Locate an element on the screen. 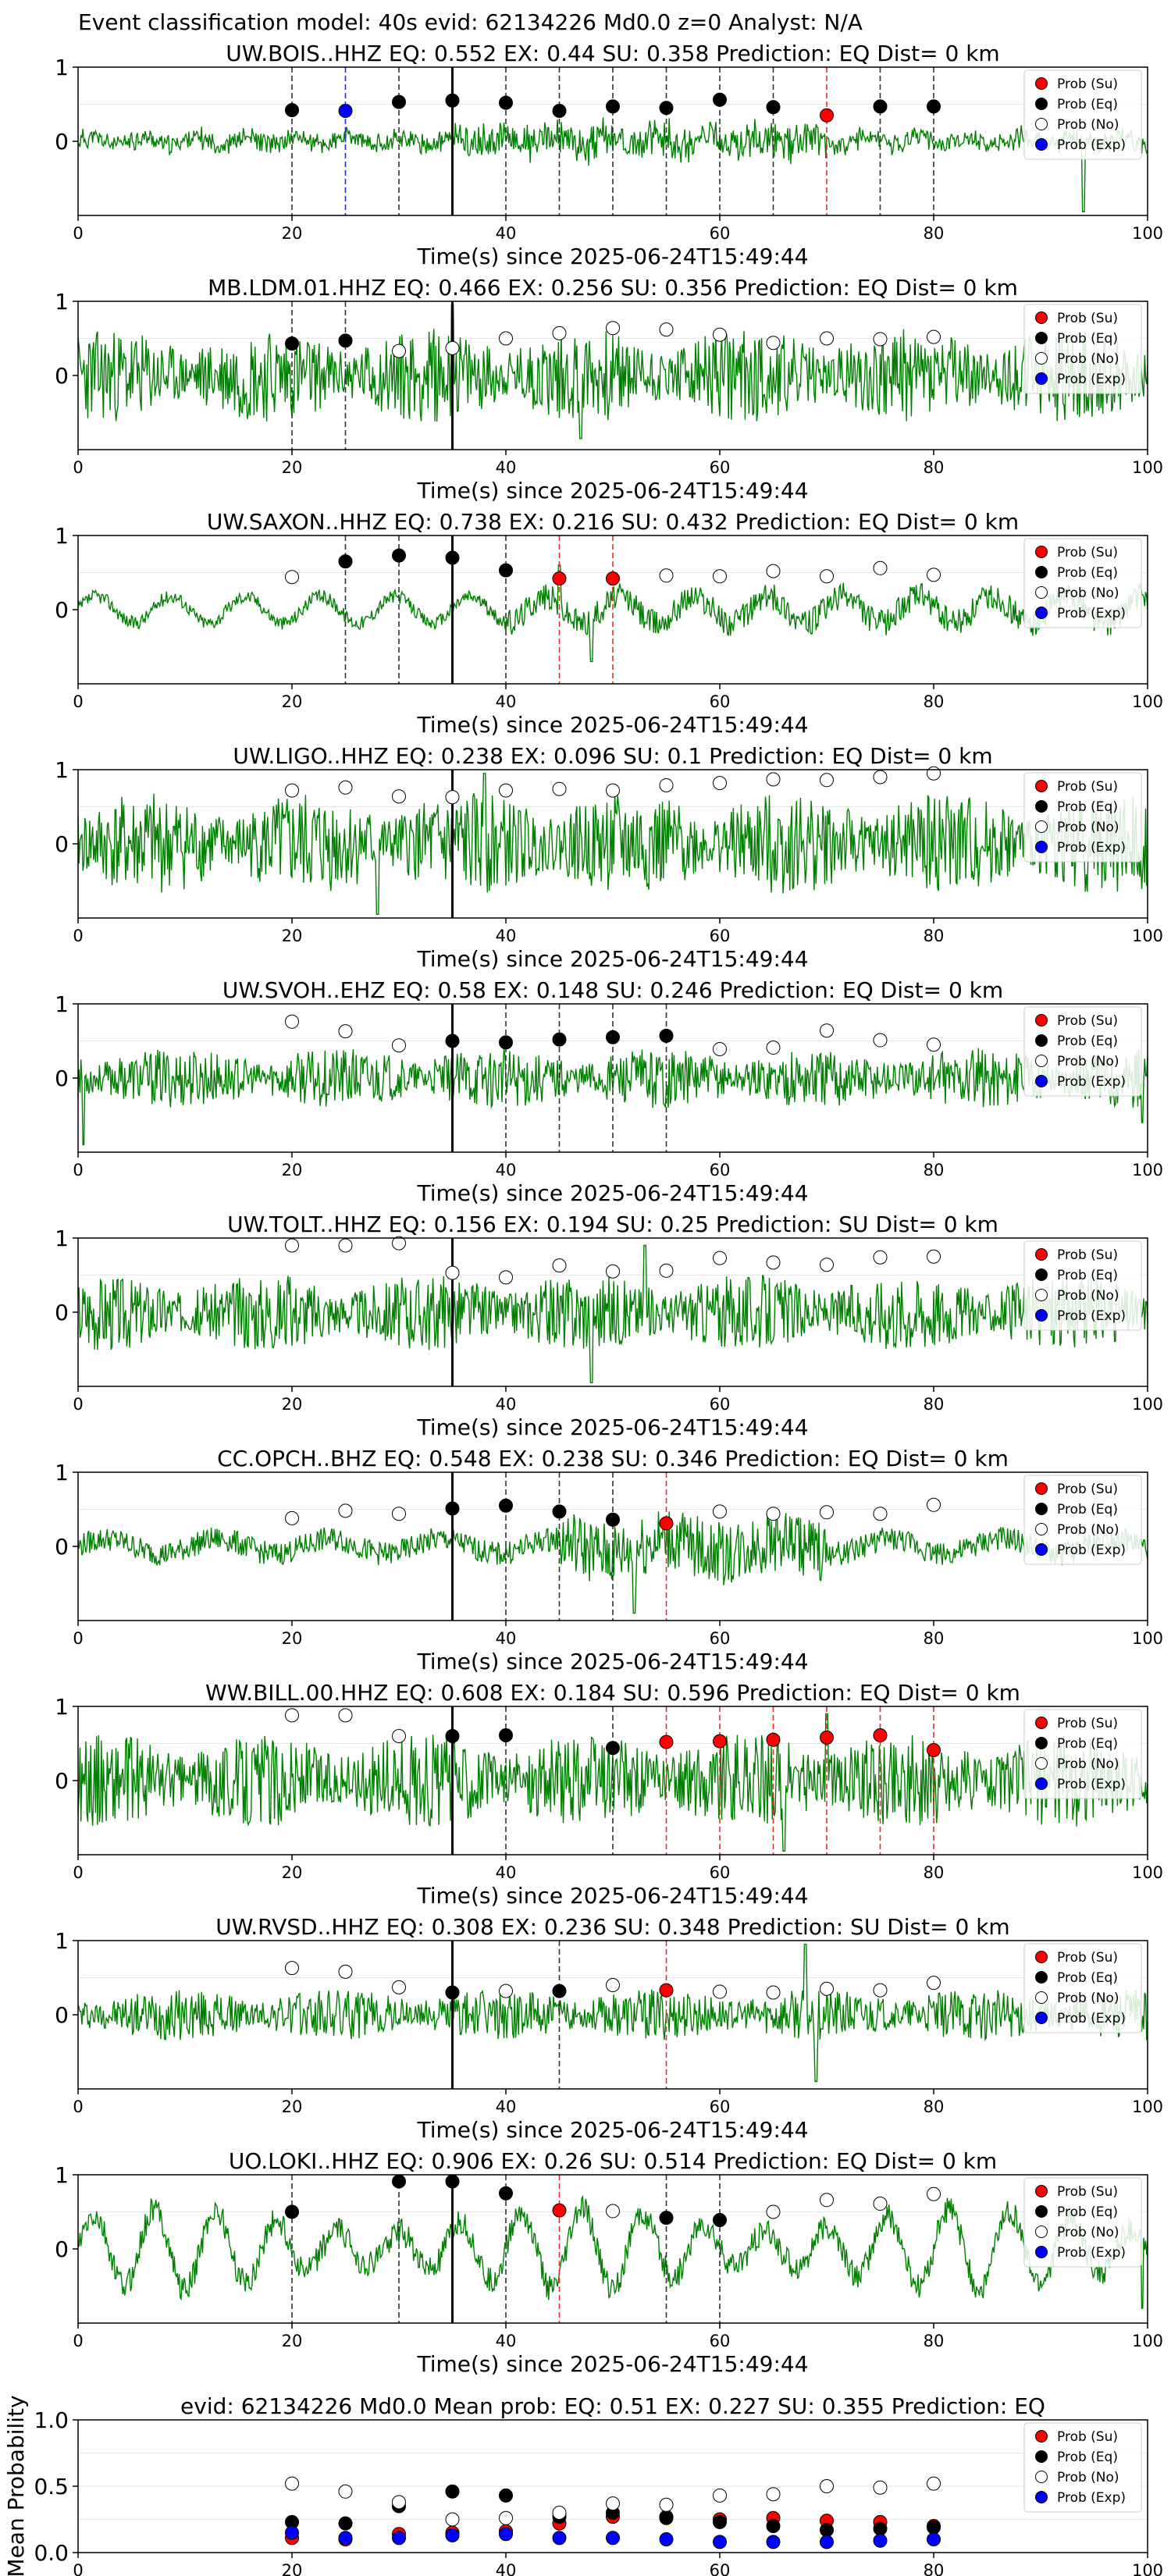 The height and width of the screenshot is (2576, 1171). panel-0-legend-box is located at coordinates (1082, 114).